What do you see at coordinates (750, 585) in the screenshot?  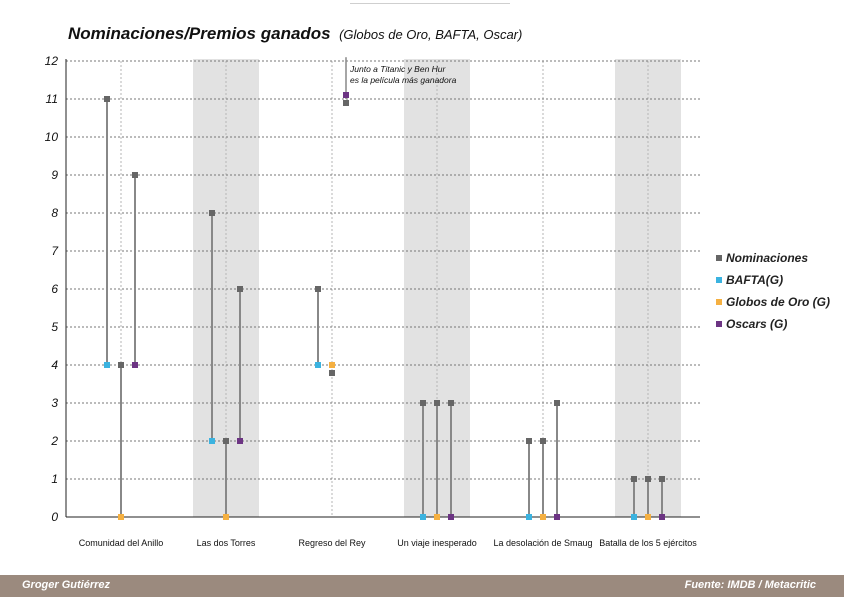 I see `footer-source: Fuente: IMDB / Metacritic` at bounding box center [750, 585].